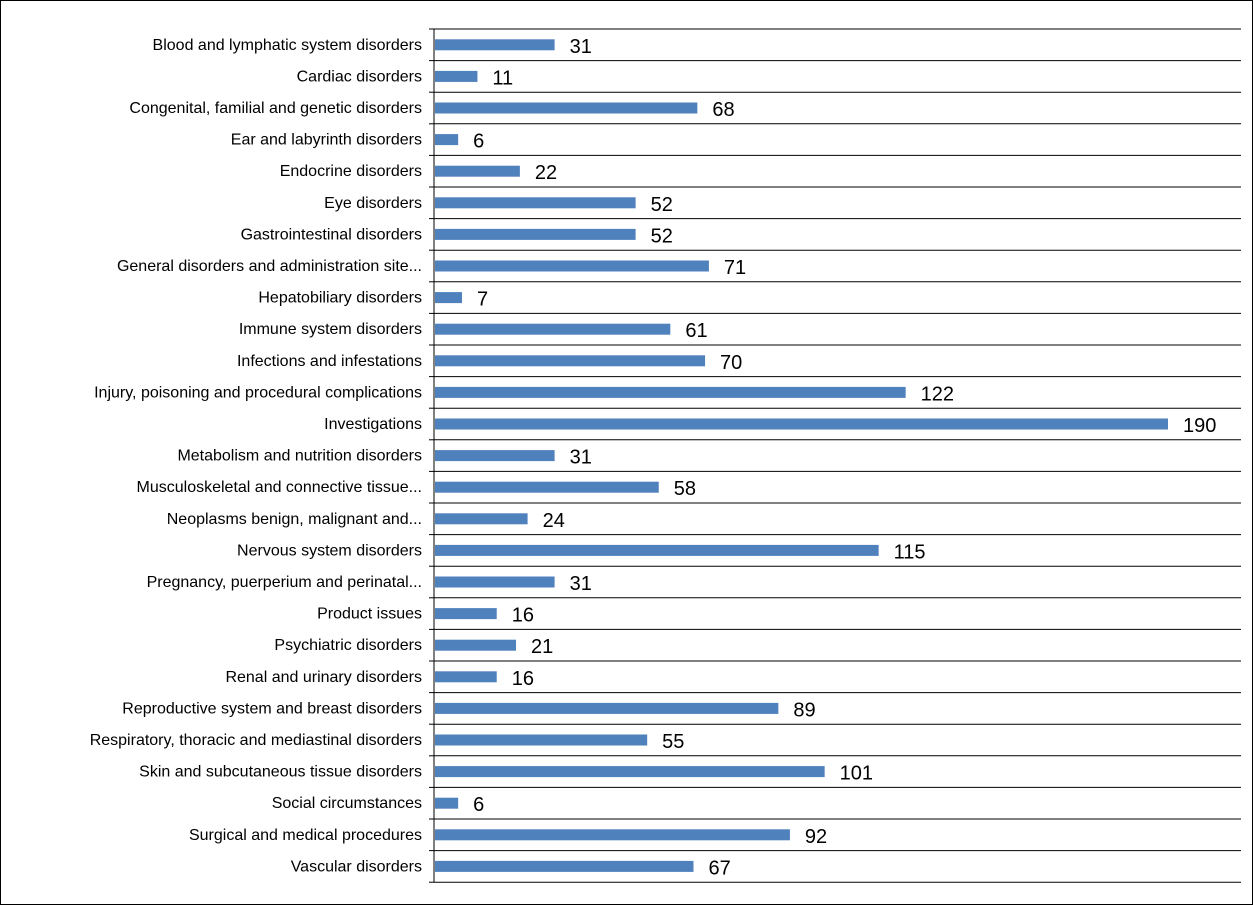 This screenshot has width=1253, height=905. I want to click on category-label: Endocrine disorders, so click(351, 171).